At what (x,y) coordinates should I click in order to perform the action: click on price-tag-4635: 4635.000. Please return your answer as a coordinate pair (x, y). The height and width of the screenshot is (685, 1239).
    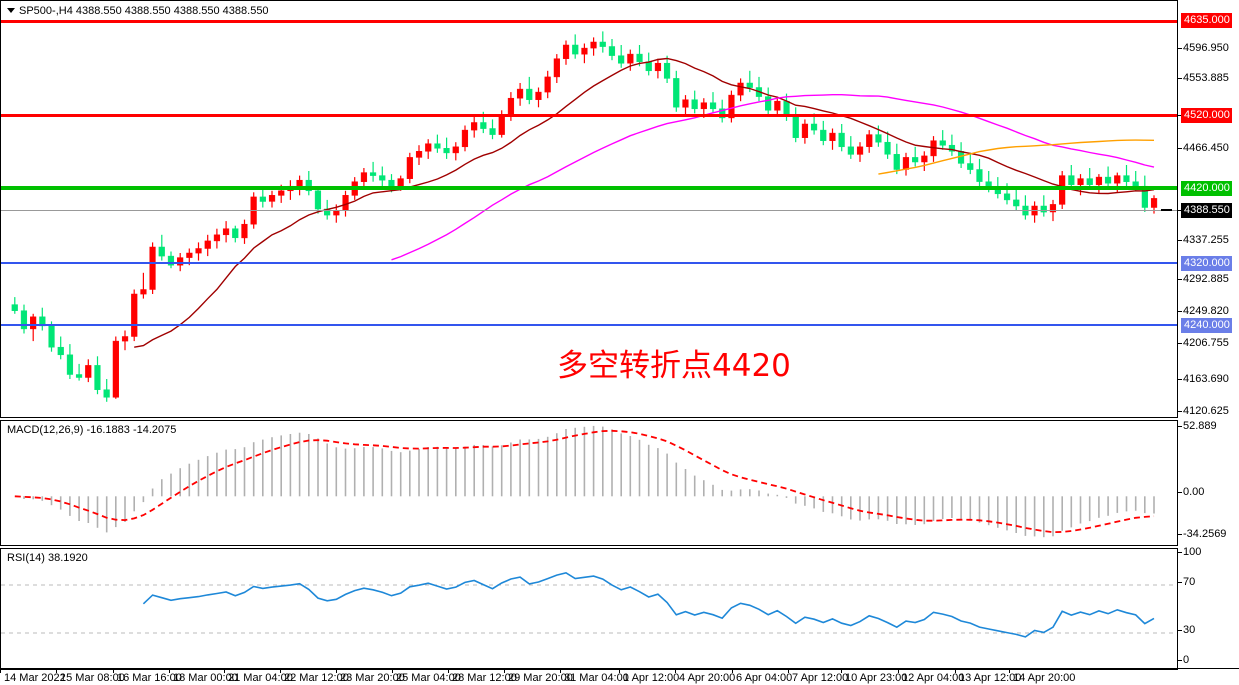
    Looking at the image, I should click on (1206, 20).